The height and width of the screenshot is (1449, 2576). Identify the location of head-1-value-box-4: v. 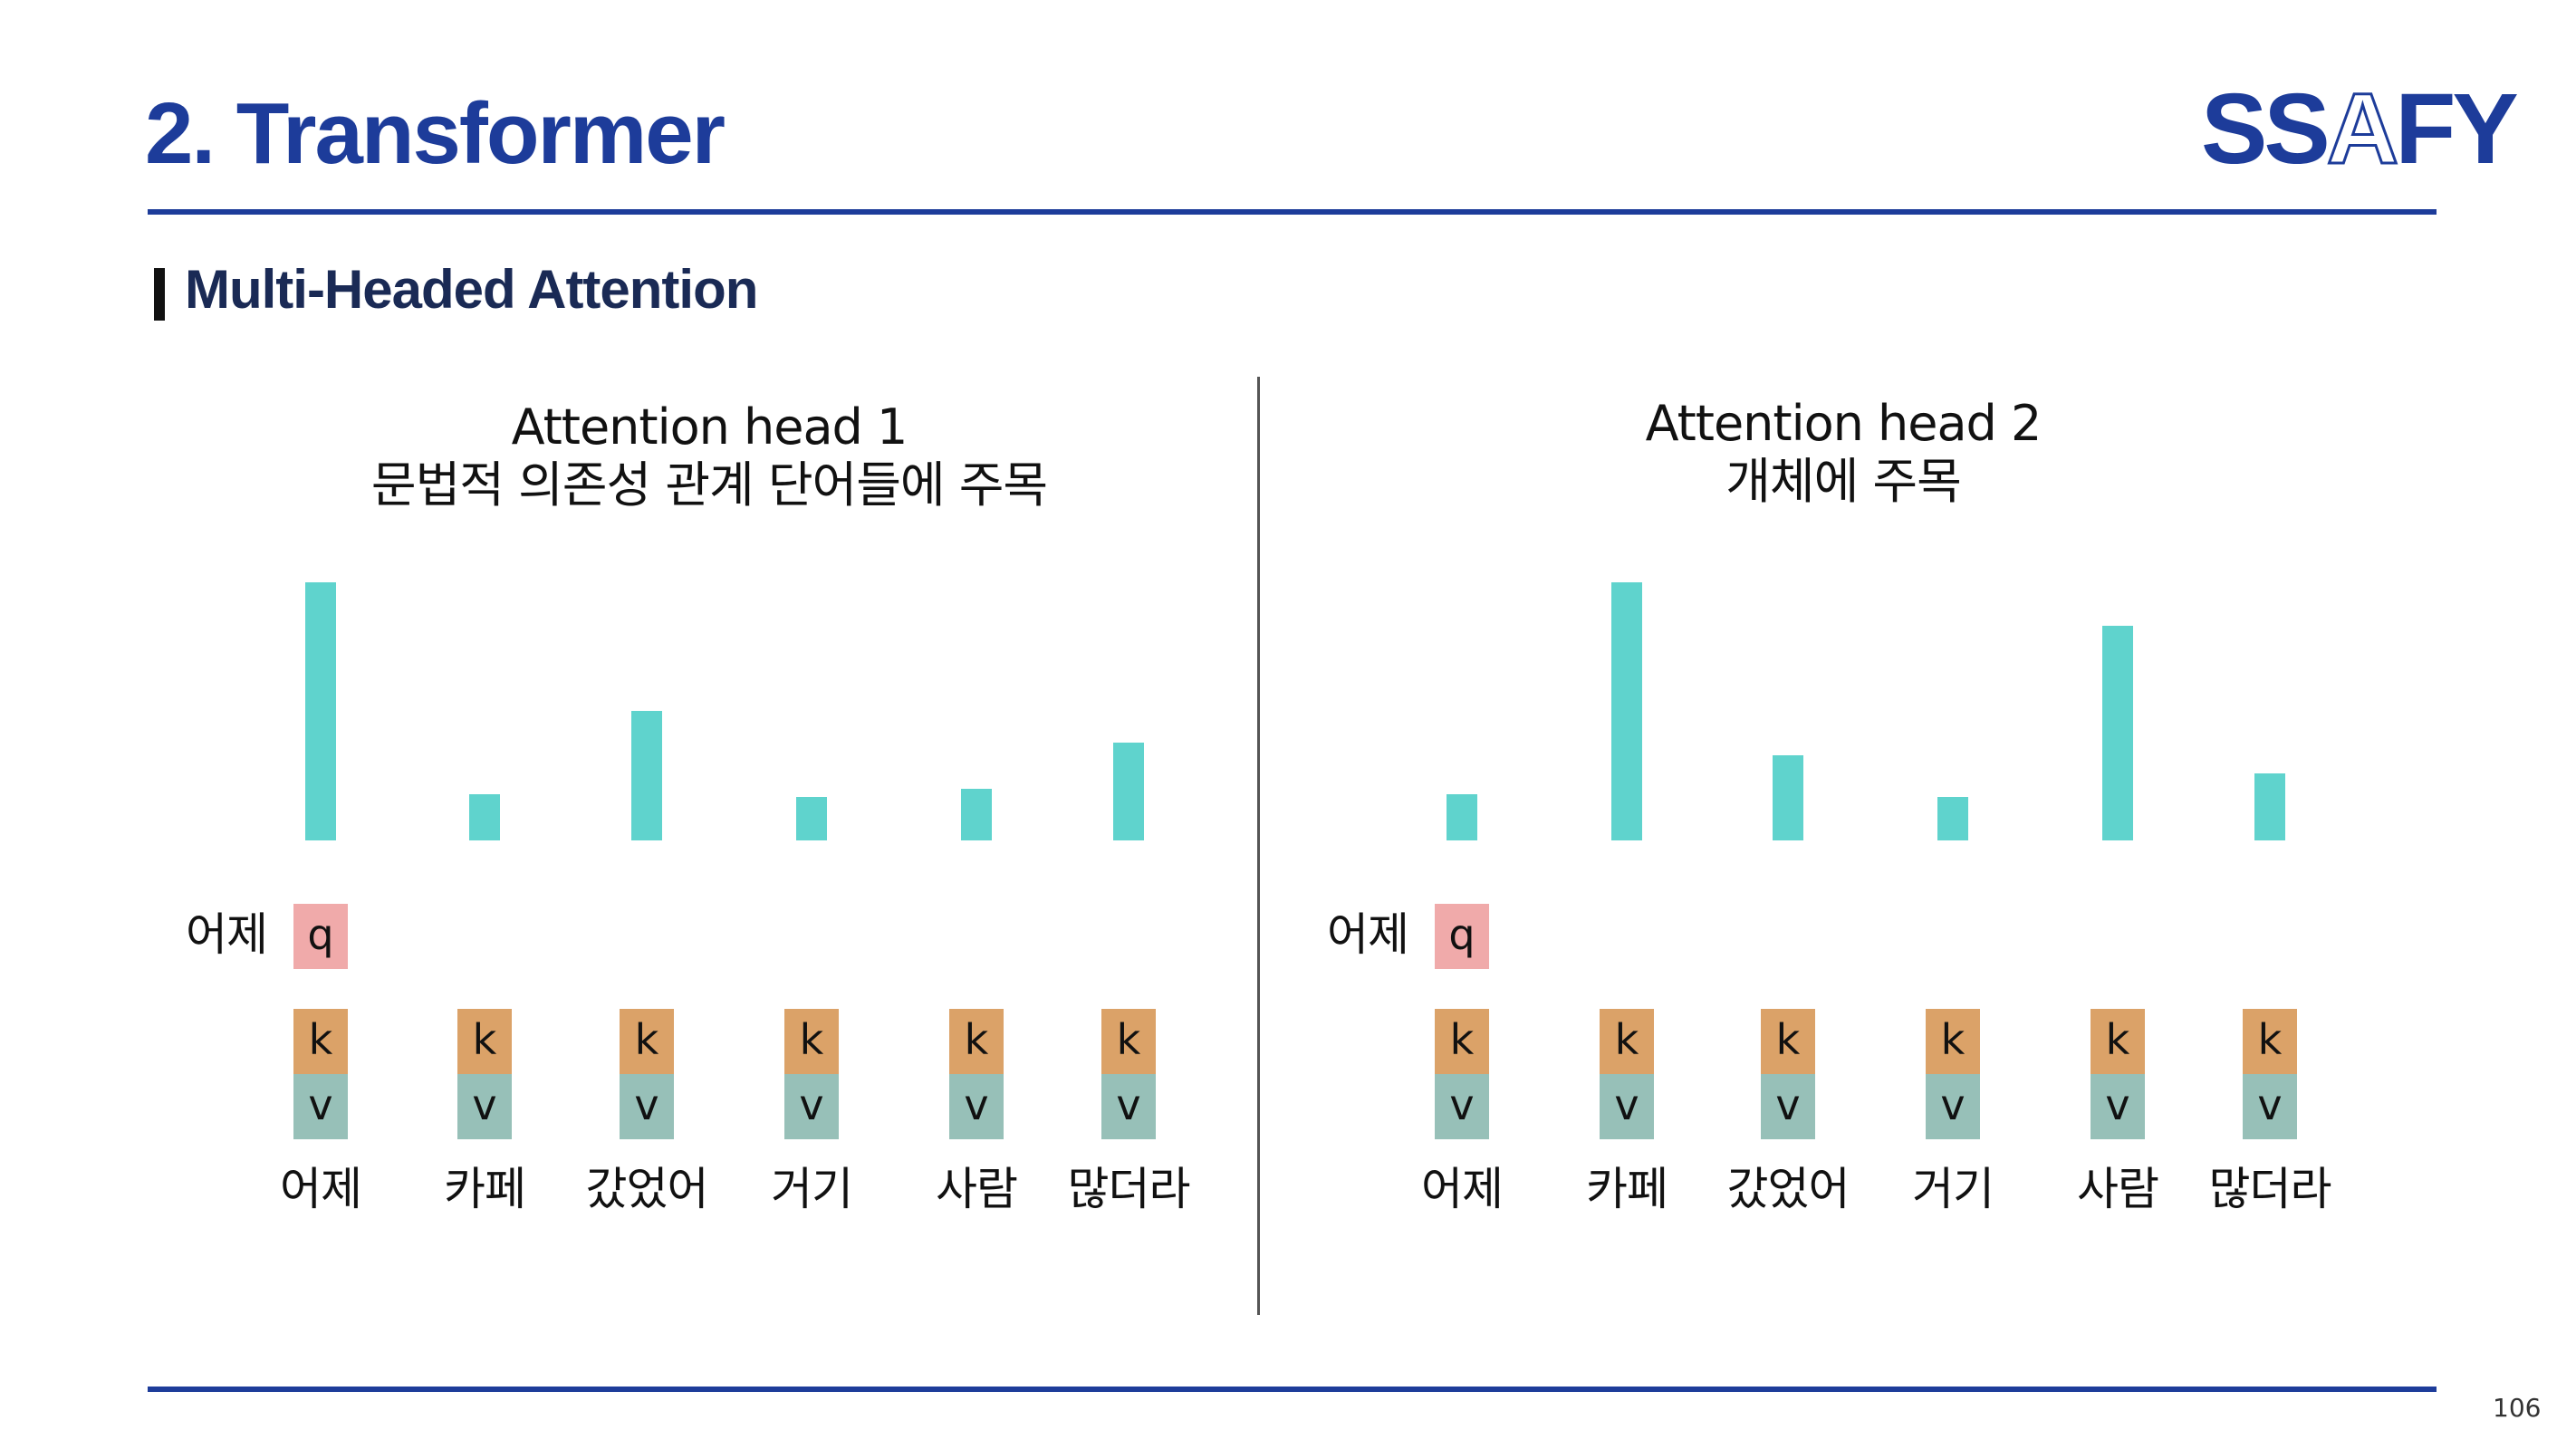
(811, 1106).